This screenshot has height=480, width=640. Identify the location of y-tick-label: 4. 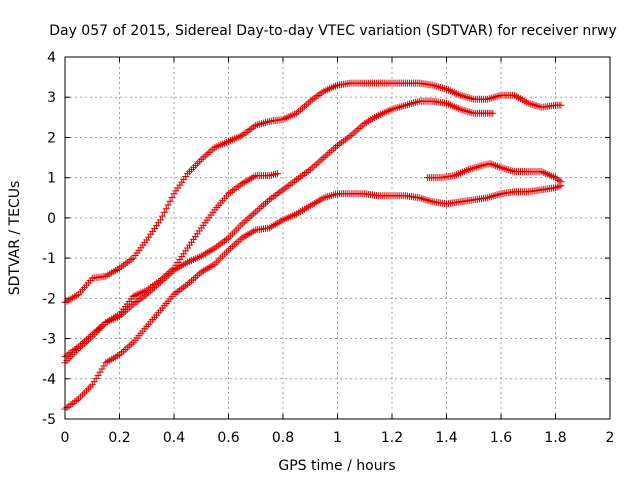
(51, 58).